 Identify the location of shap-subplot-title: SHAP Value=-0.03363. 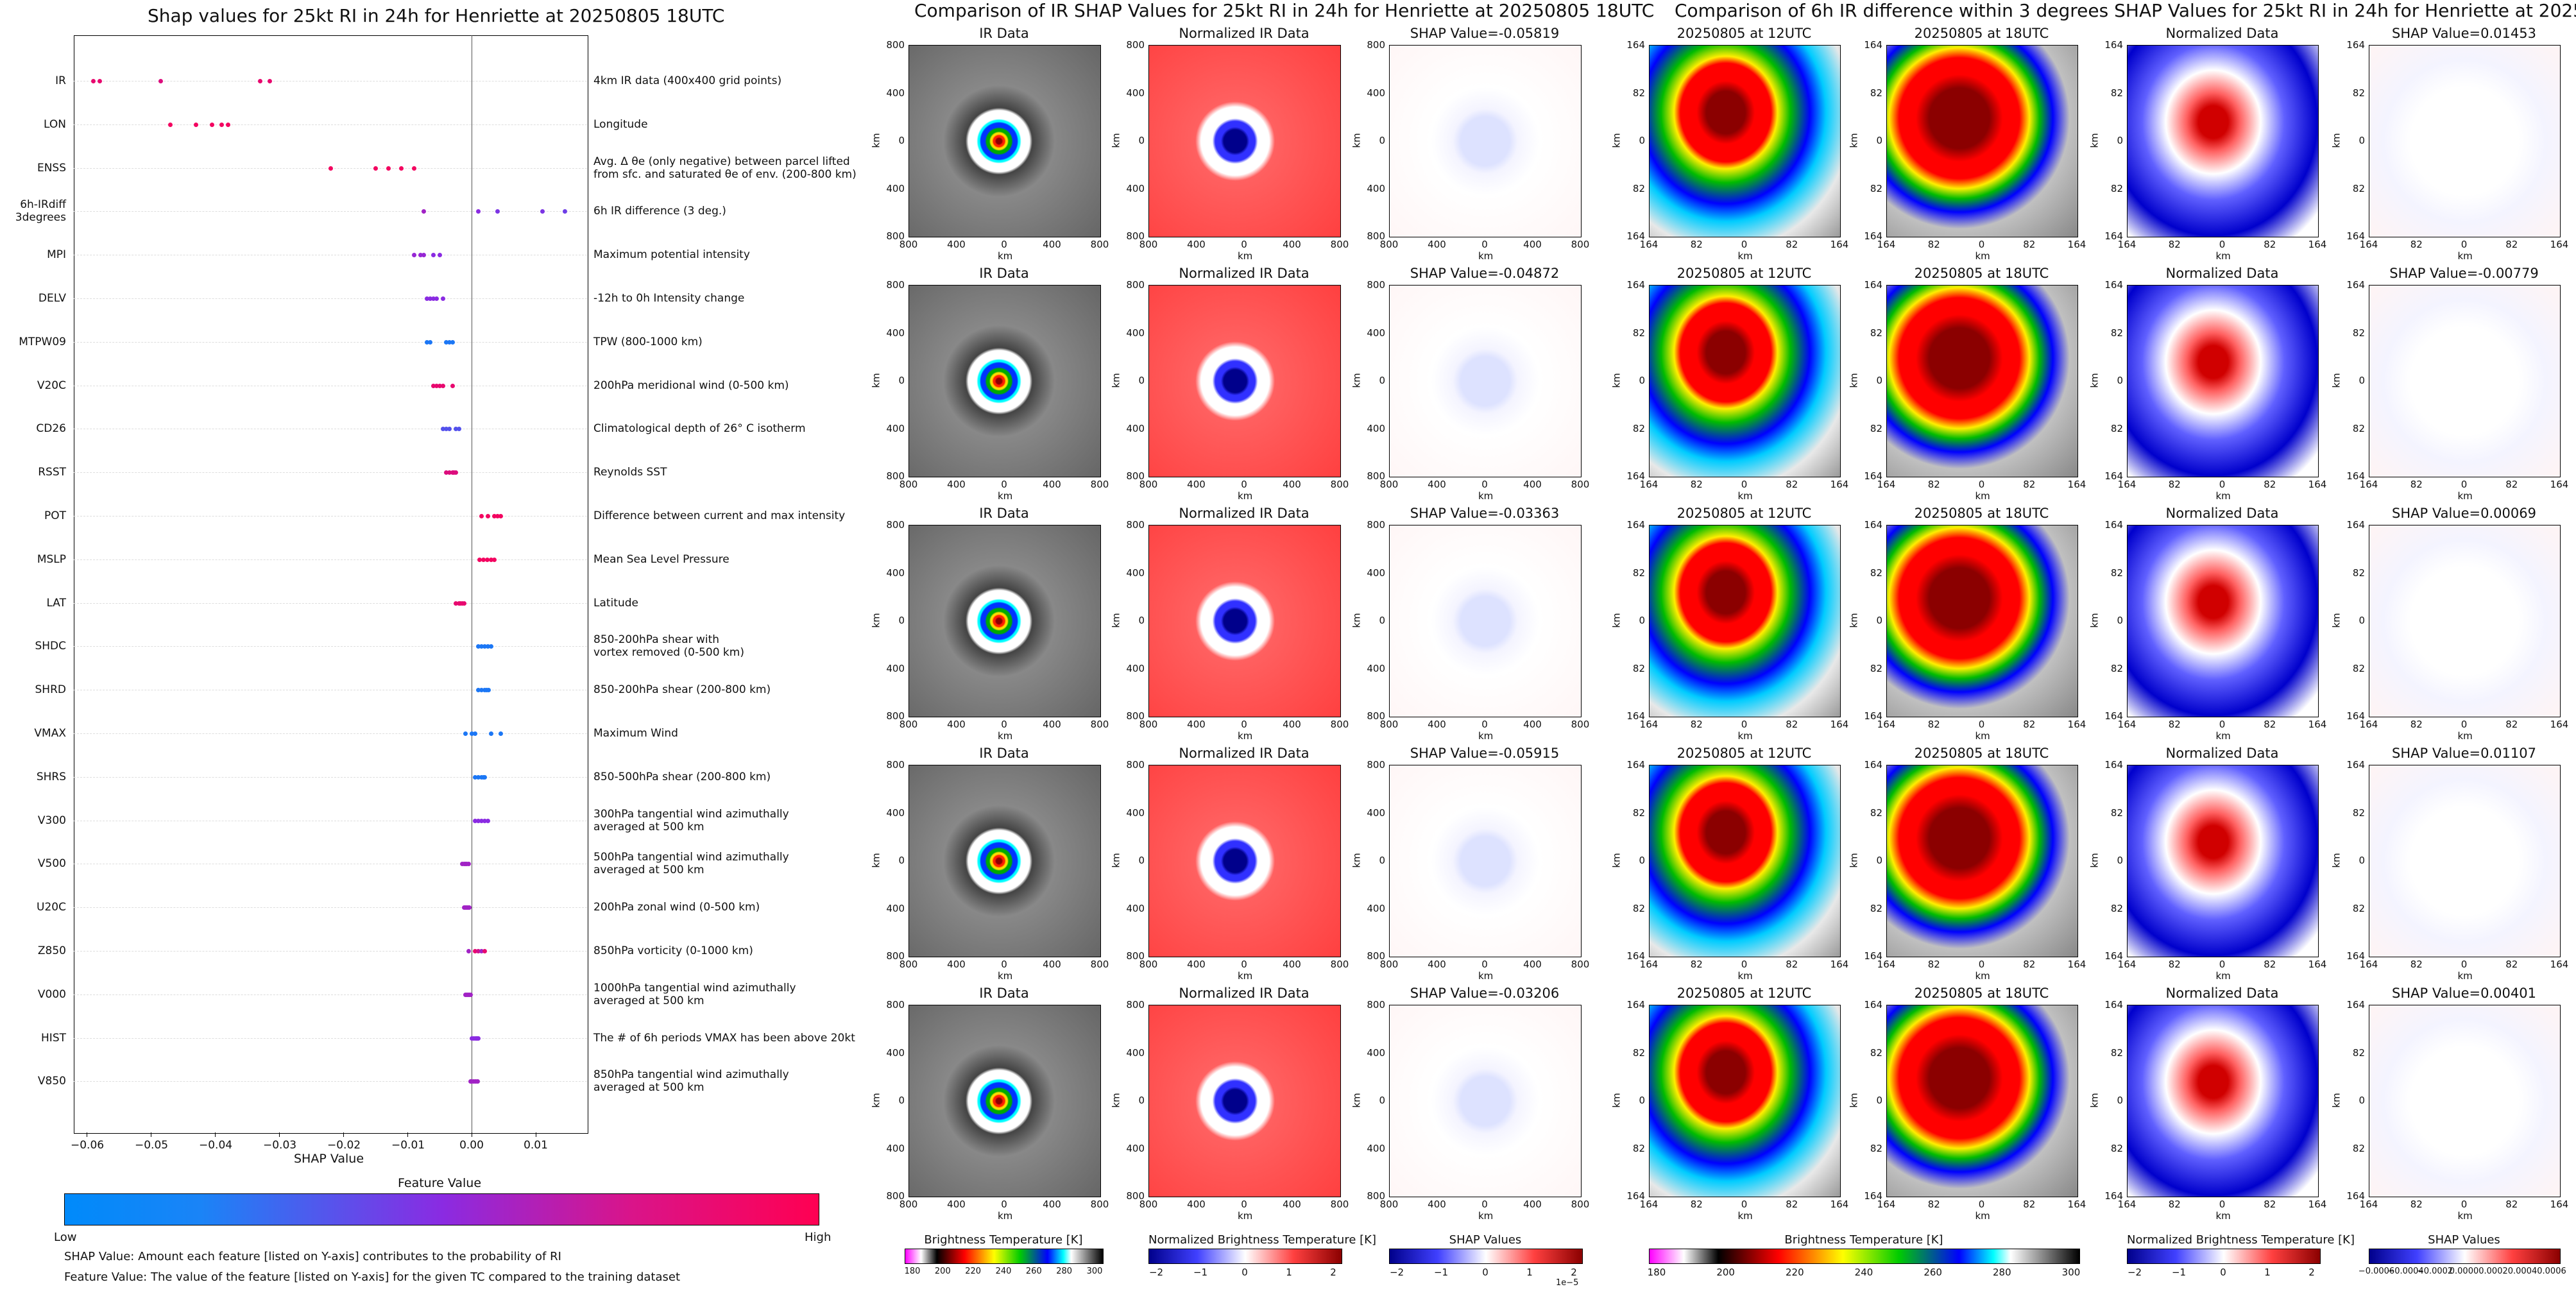
(1485, 513).